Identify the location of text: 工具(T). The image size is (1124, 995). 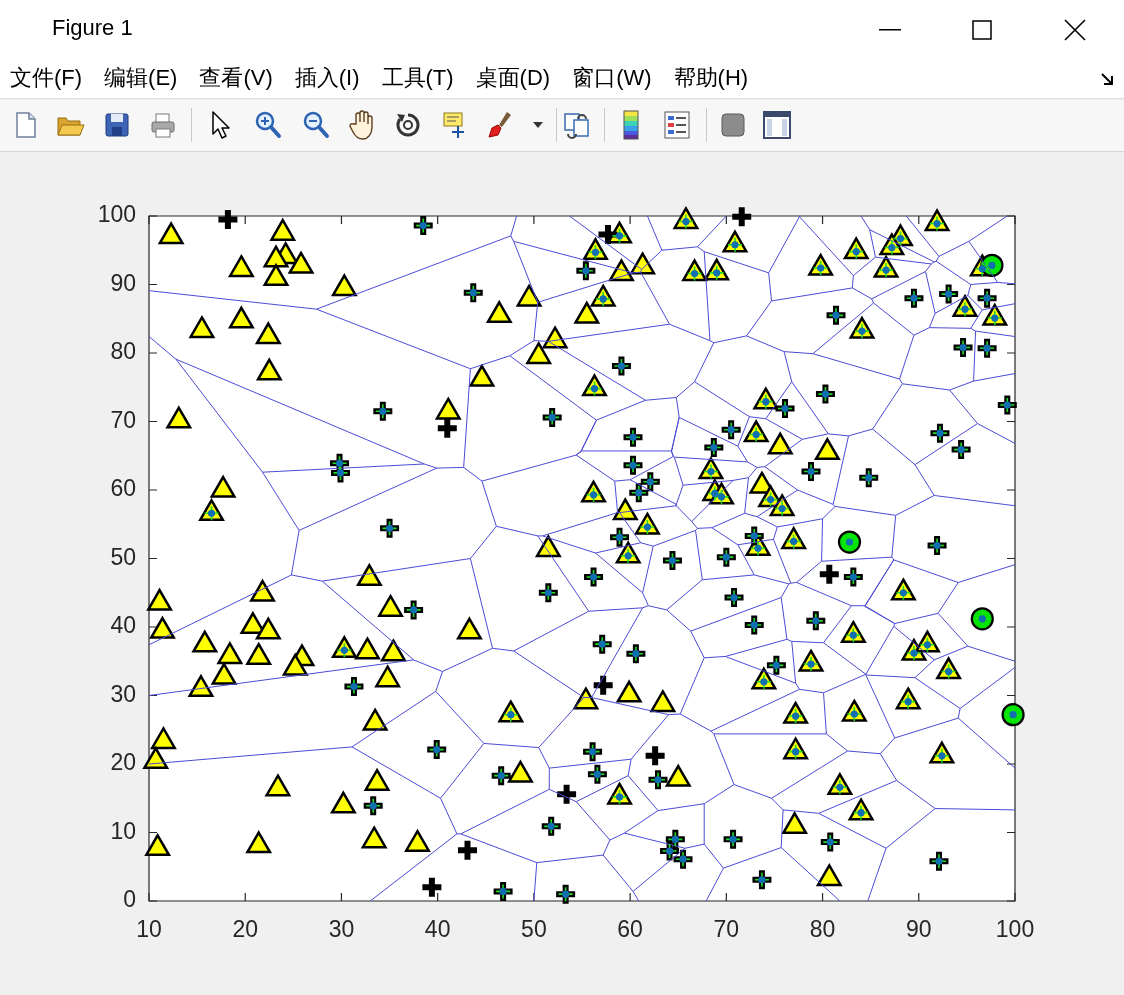
(417, 78).